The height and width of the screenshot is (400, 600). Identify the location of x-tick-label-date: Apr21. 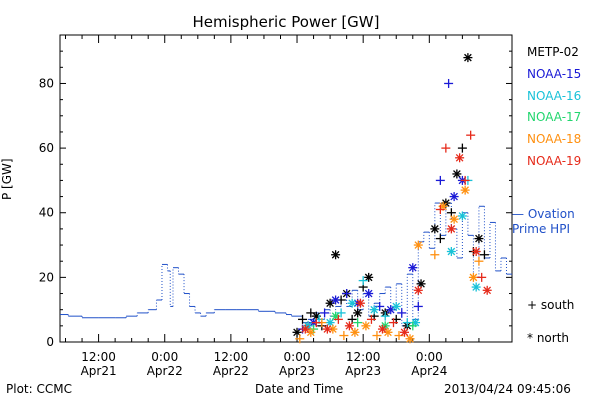
(99, 371).